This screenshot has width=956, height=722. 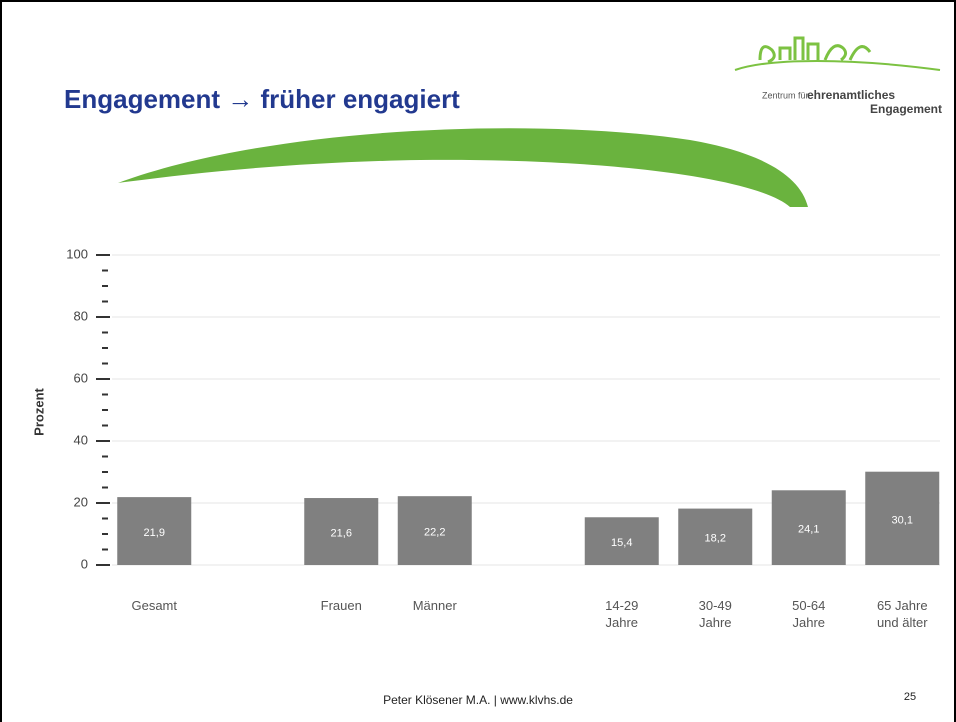 I want to click on footer: Peter Klösener M.A. | www.klvhs.de, so click(x=478, y=700).